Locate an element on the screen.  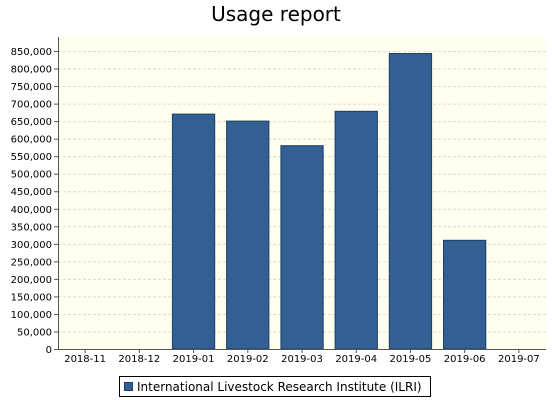
y-tick-label: 550,000 is located at coordinates (31, 157).